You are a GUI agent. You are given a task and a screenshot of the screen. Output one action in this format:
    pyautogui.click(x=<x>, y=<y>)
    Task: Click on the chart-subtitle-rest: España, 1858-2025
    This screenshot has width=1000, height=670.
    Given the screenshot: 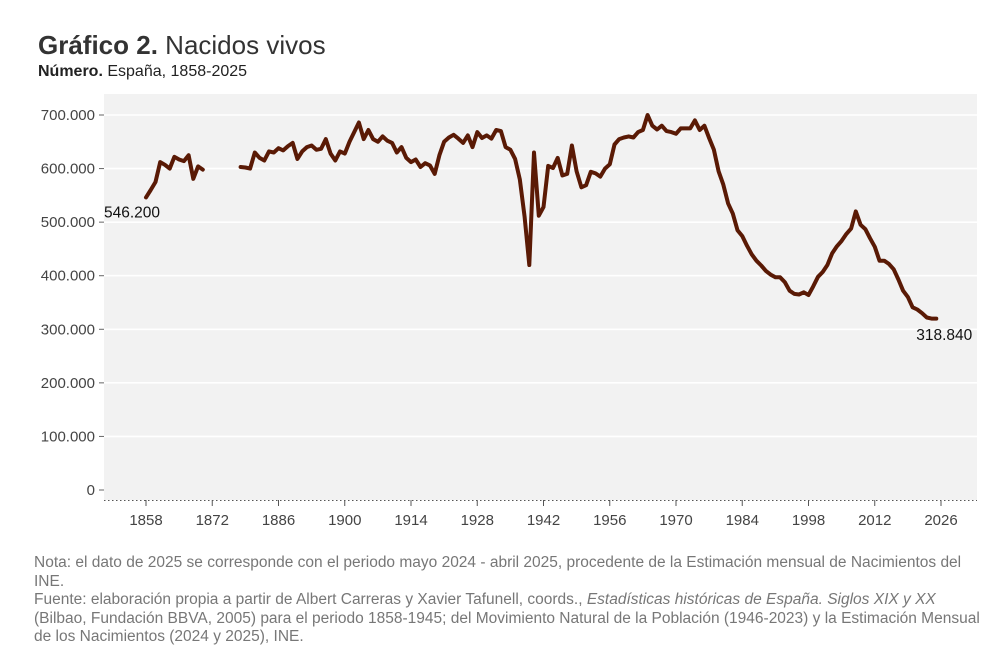 What is the action you would take?
    pyautogui.click(x=177, y=71)
    